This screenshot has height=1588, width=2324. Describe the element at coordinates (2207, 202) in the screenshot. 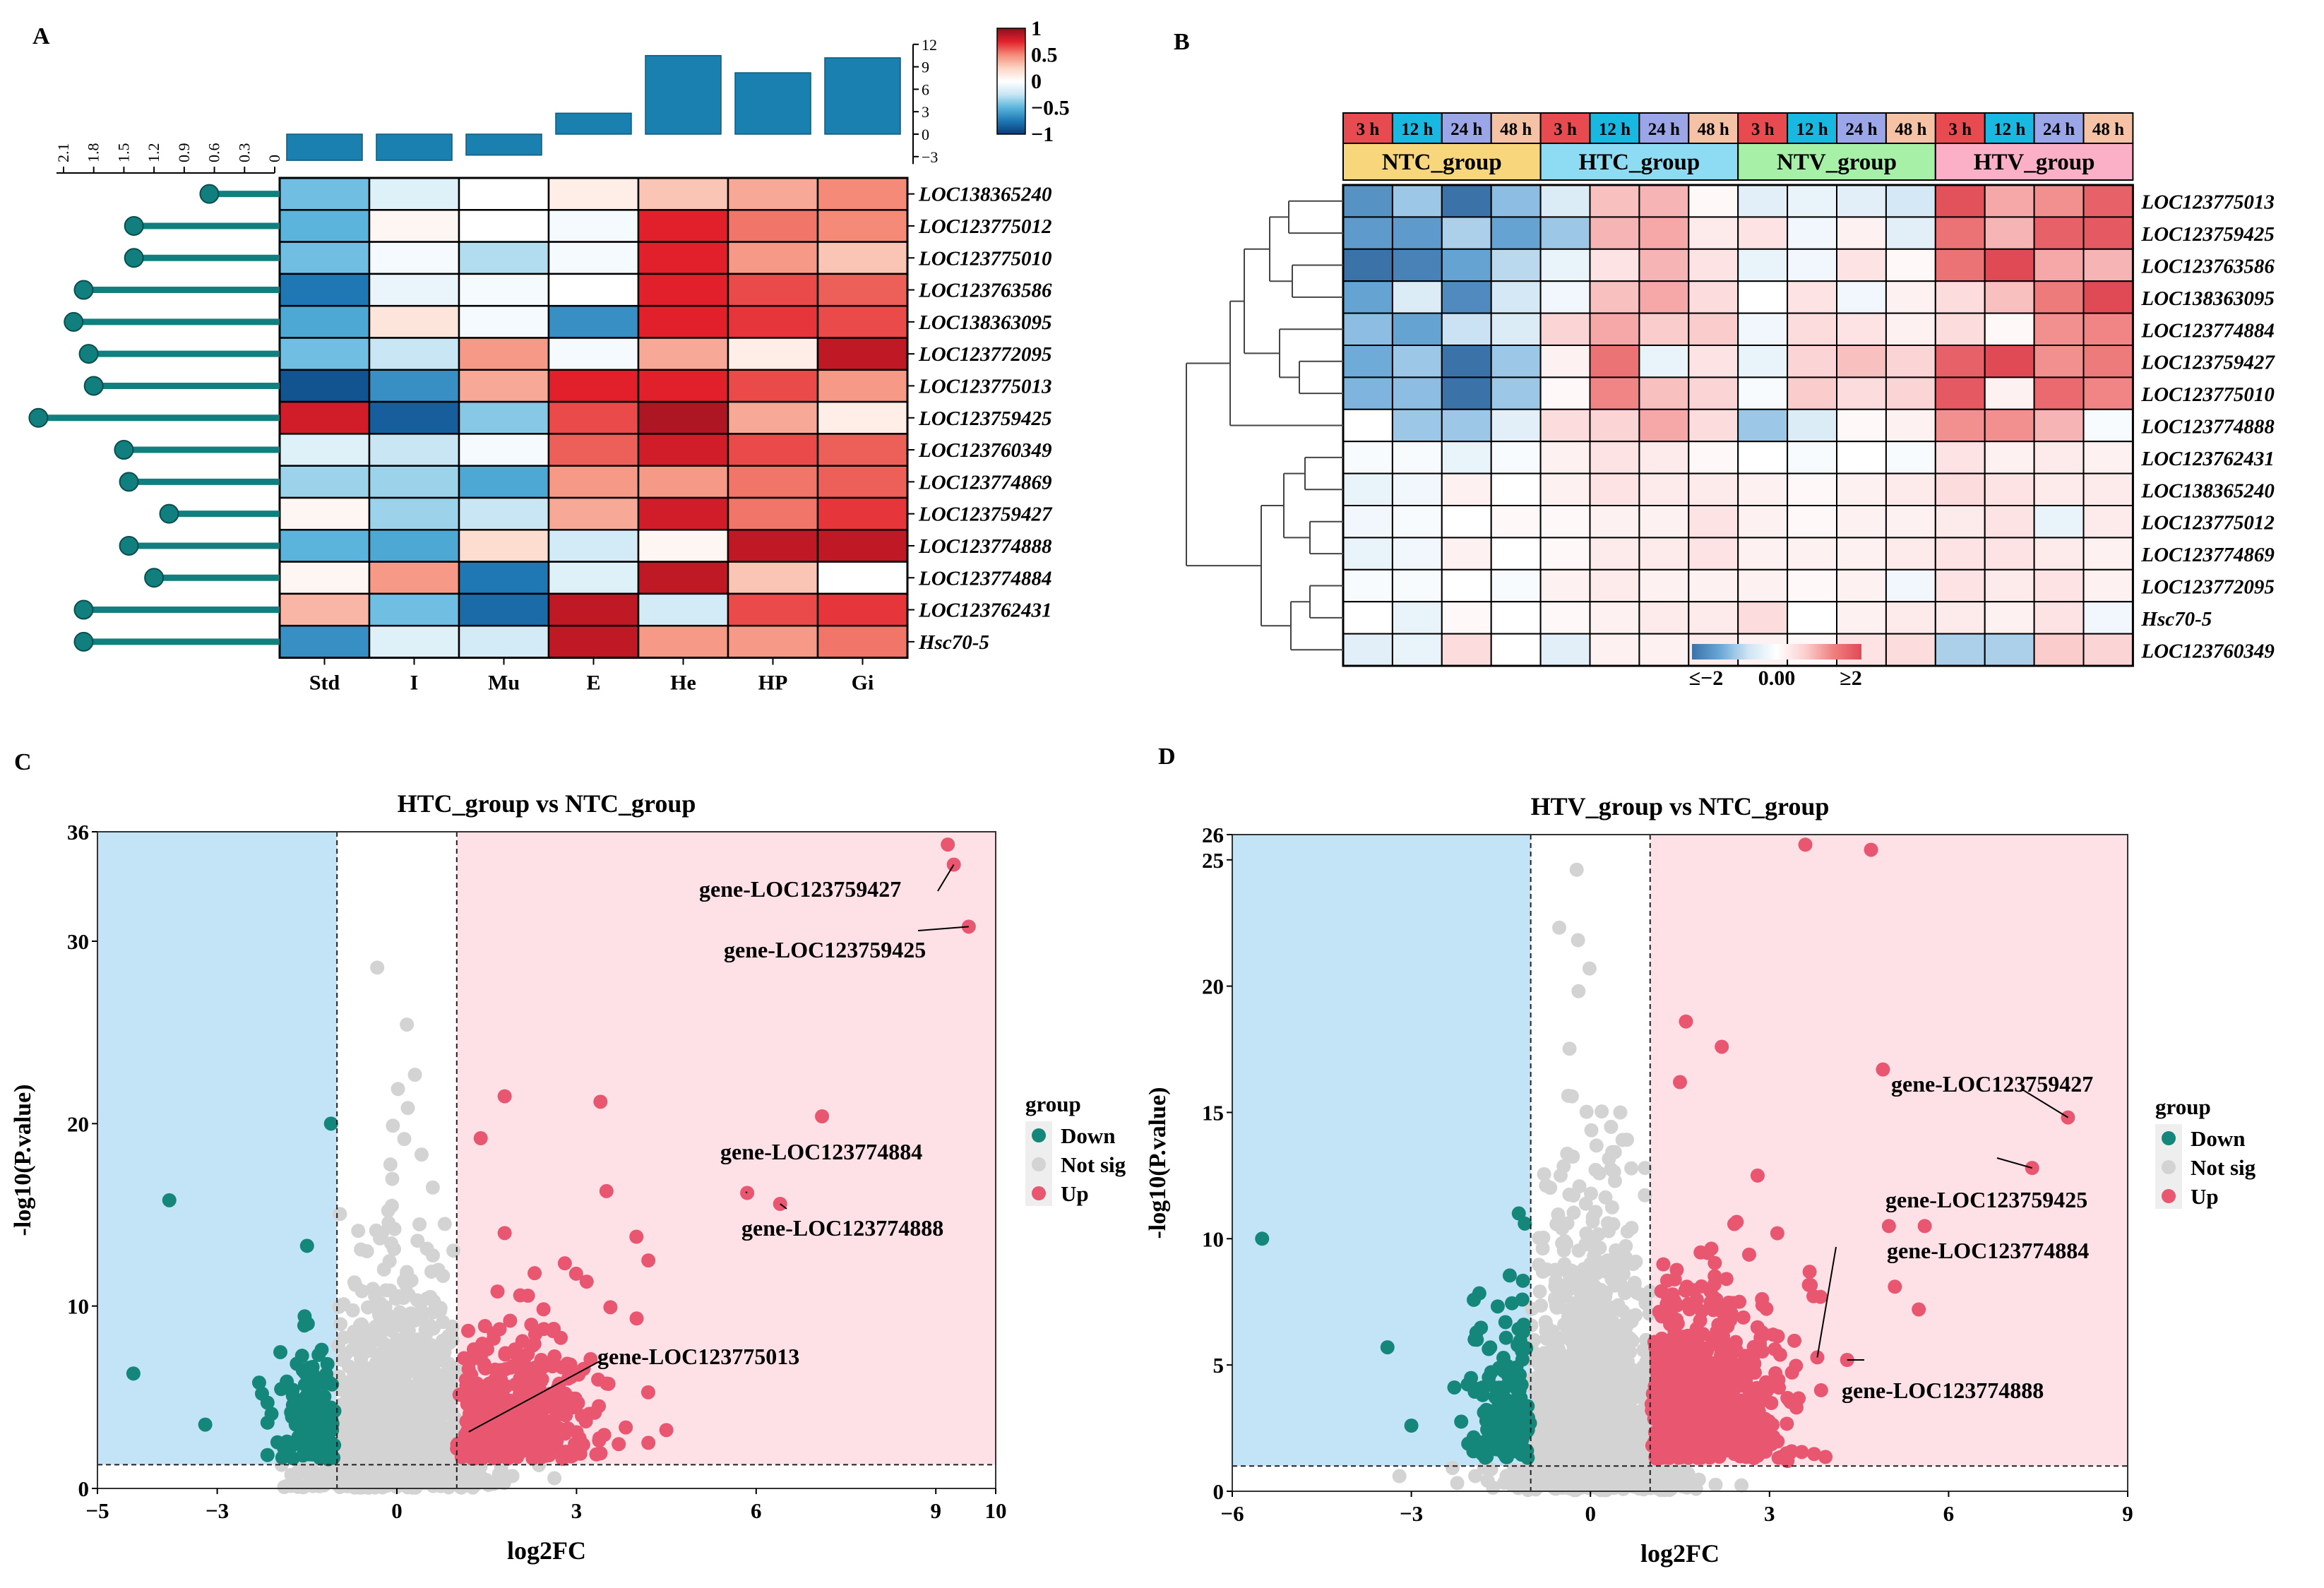

I see `gene-label-b: LOC123775013` at that location.